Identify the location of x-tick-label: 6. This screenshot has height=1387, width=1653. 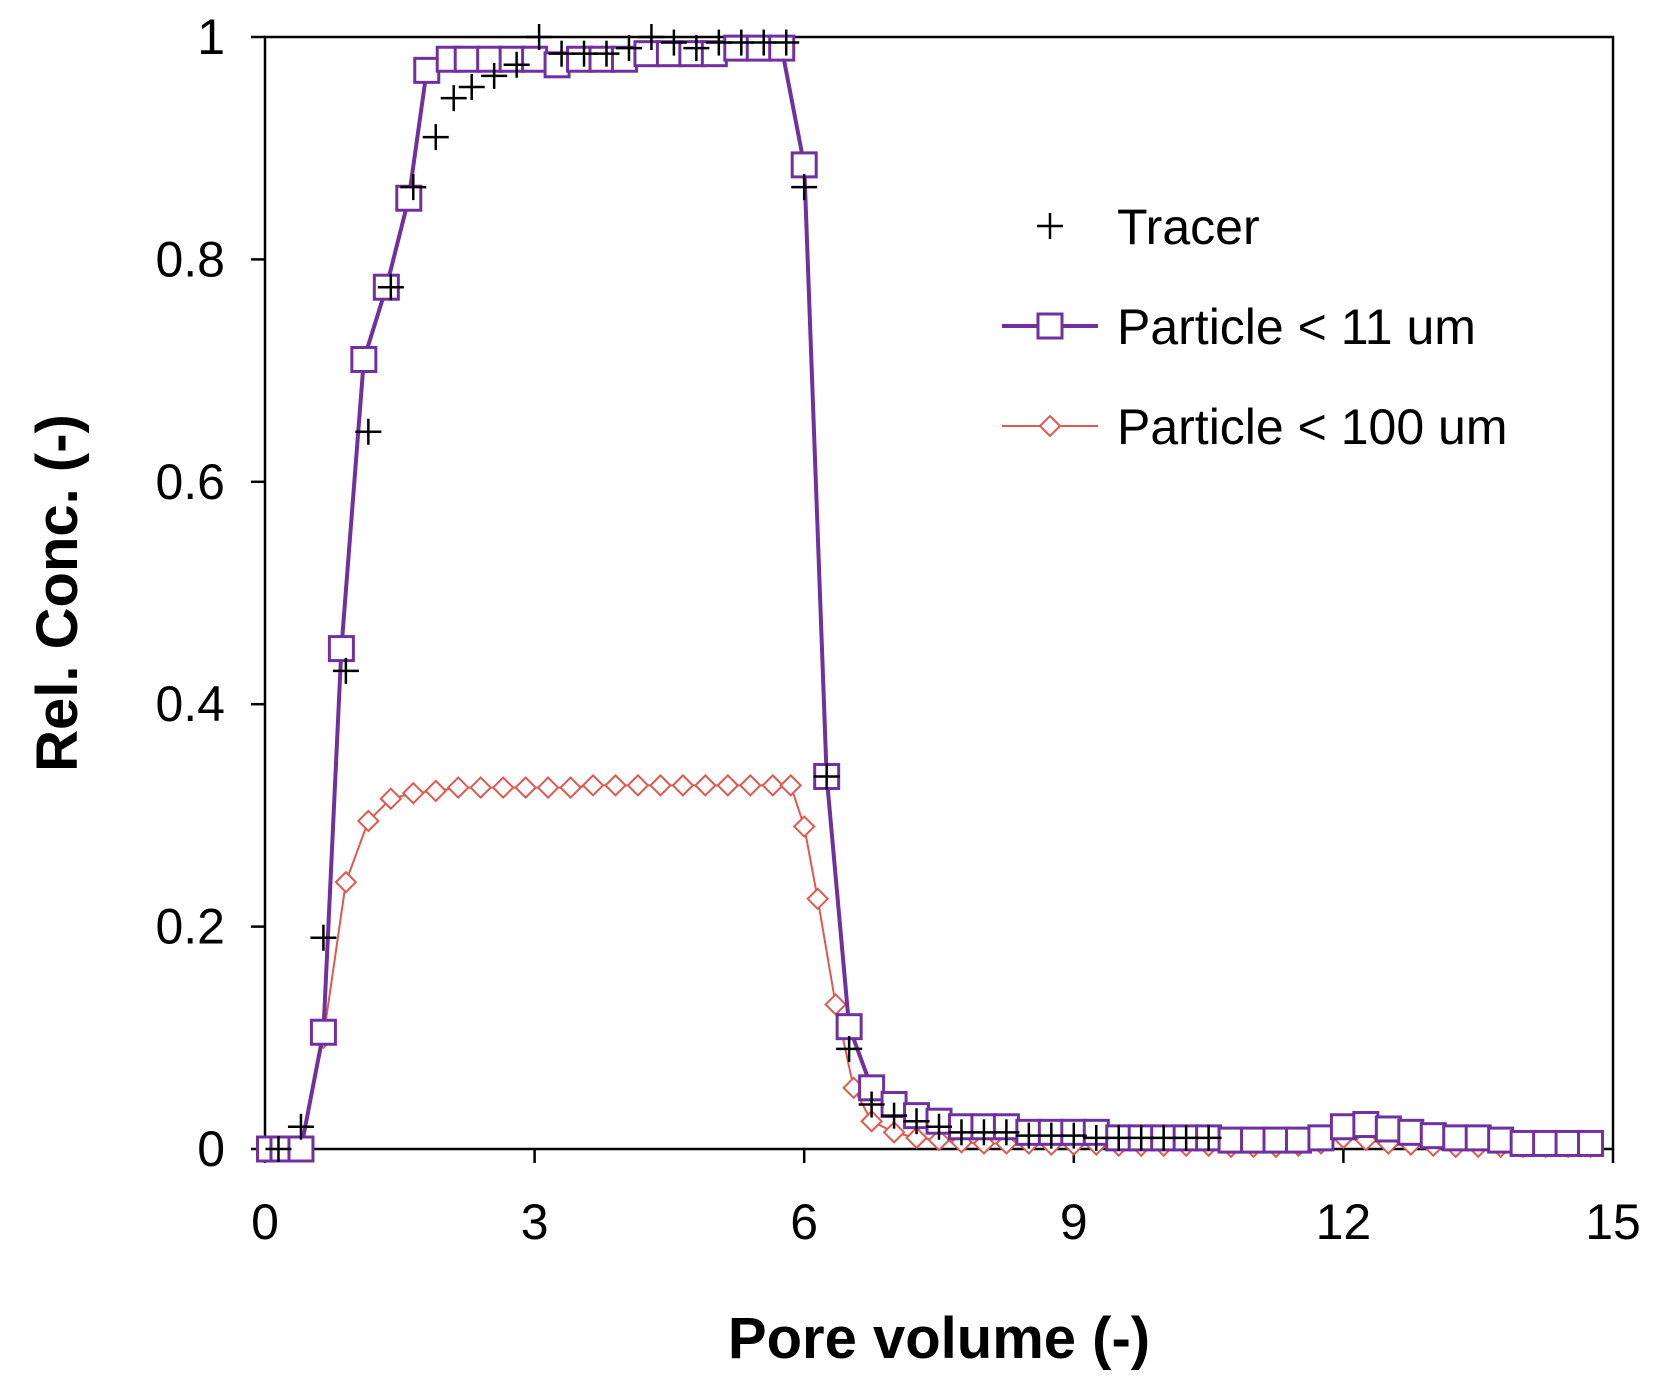
(804, 1222).